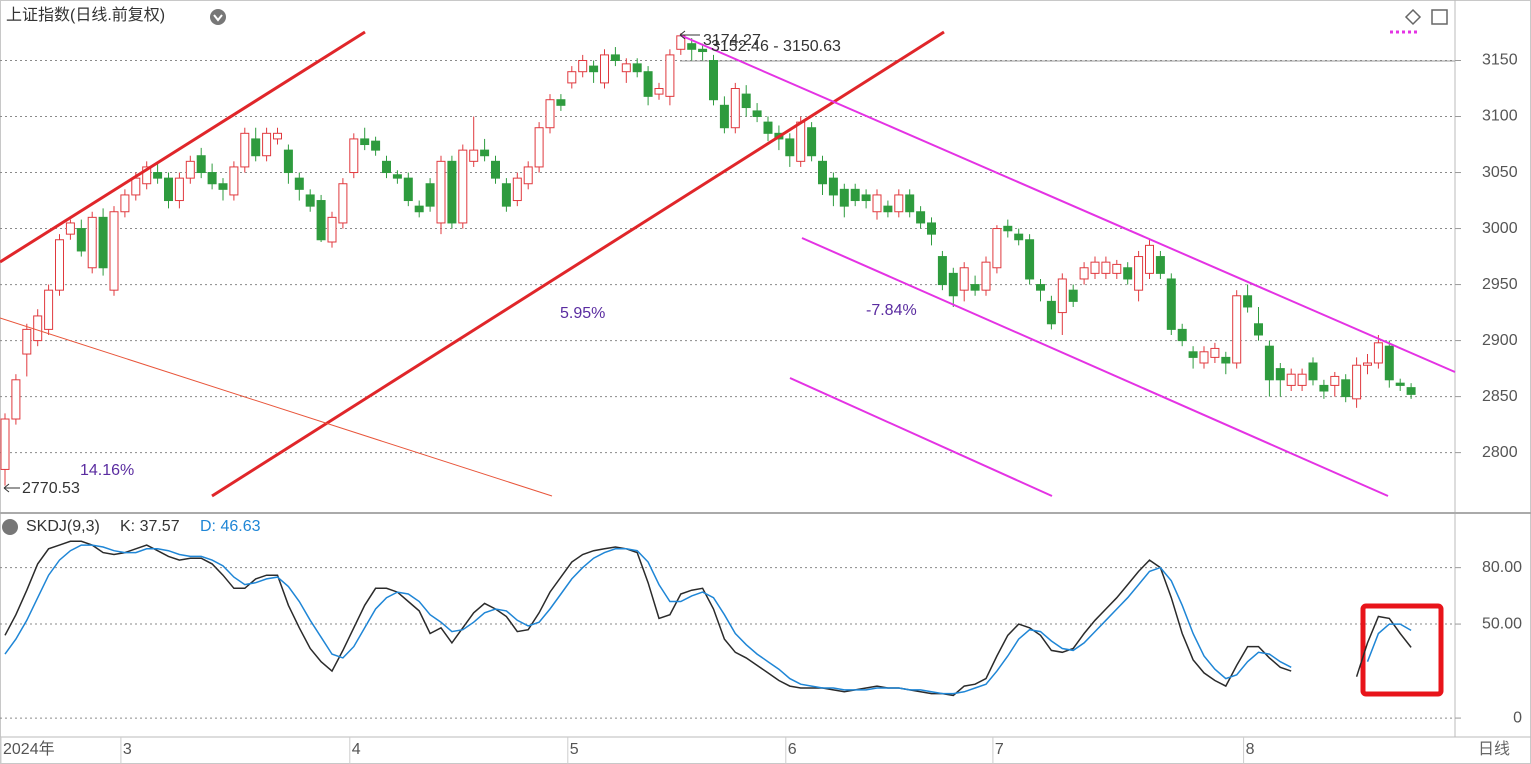 This screenshot has width=1531, height=764. I want to click on y-tick-label: 3150, so click(1500, 60).